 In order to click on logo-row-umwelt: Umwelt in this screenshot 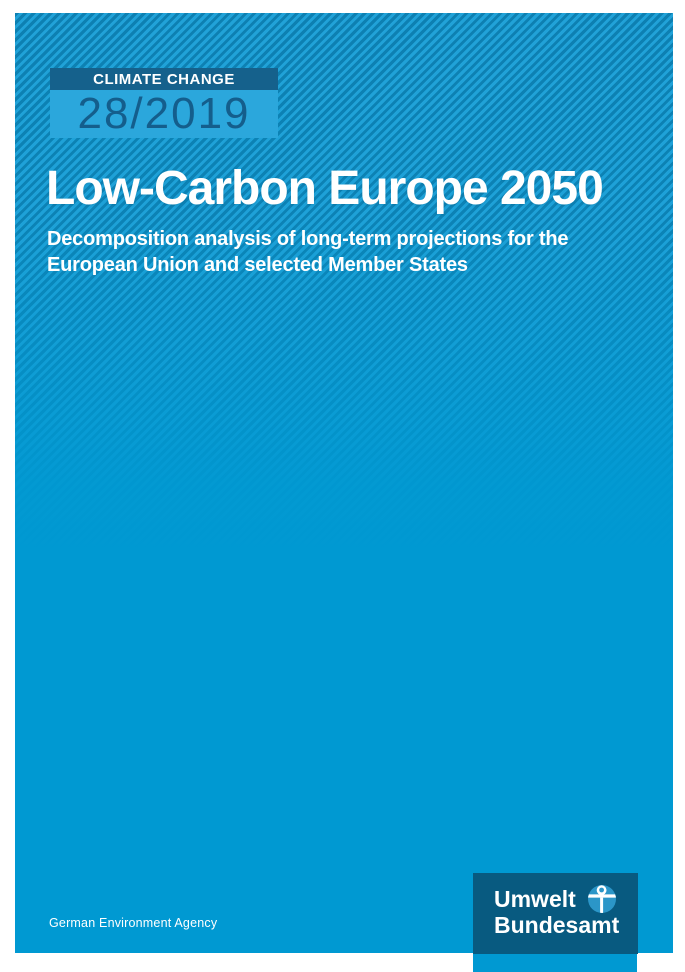, I will do `click(566, 899)`.